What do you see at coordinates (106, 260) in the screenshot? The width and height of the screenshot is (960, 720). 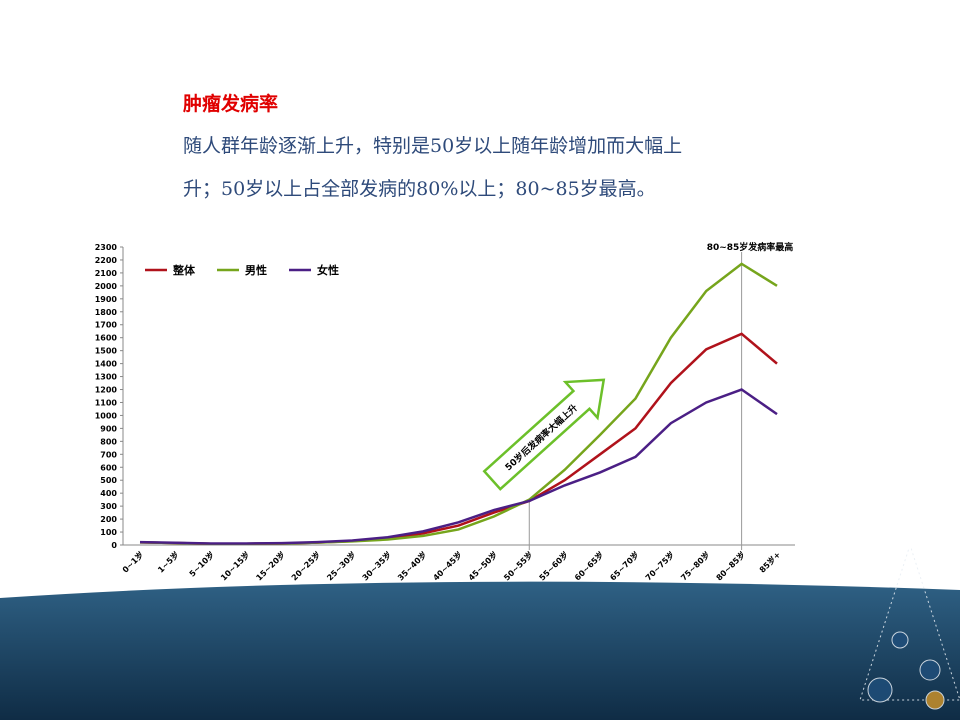 I see `y-tick-label: 2200` at bounding box center [106, 260].